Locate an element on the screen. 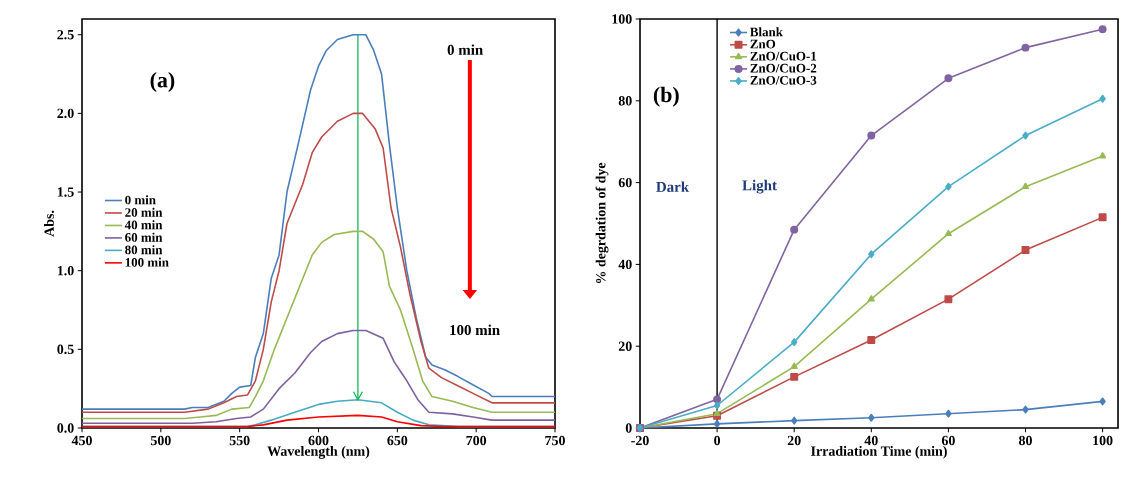 The image size is (1121, 486). annotation: Light is located at coordinates (759, 186).